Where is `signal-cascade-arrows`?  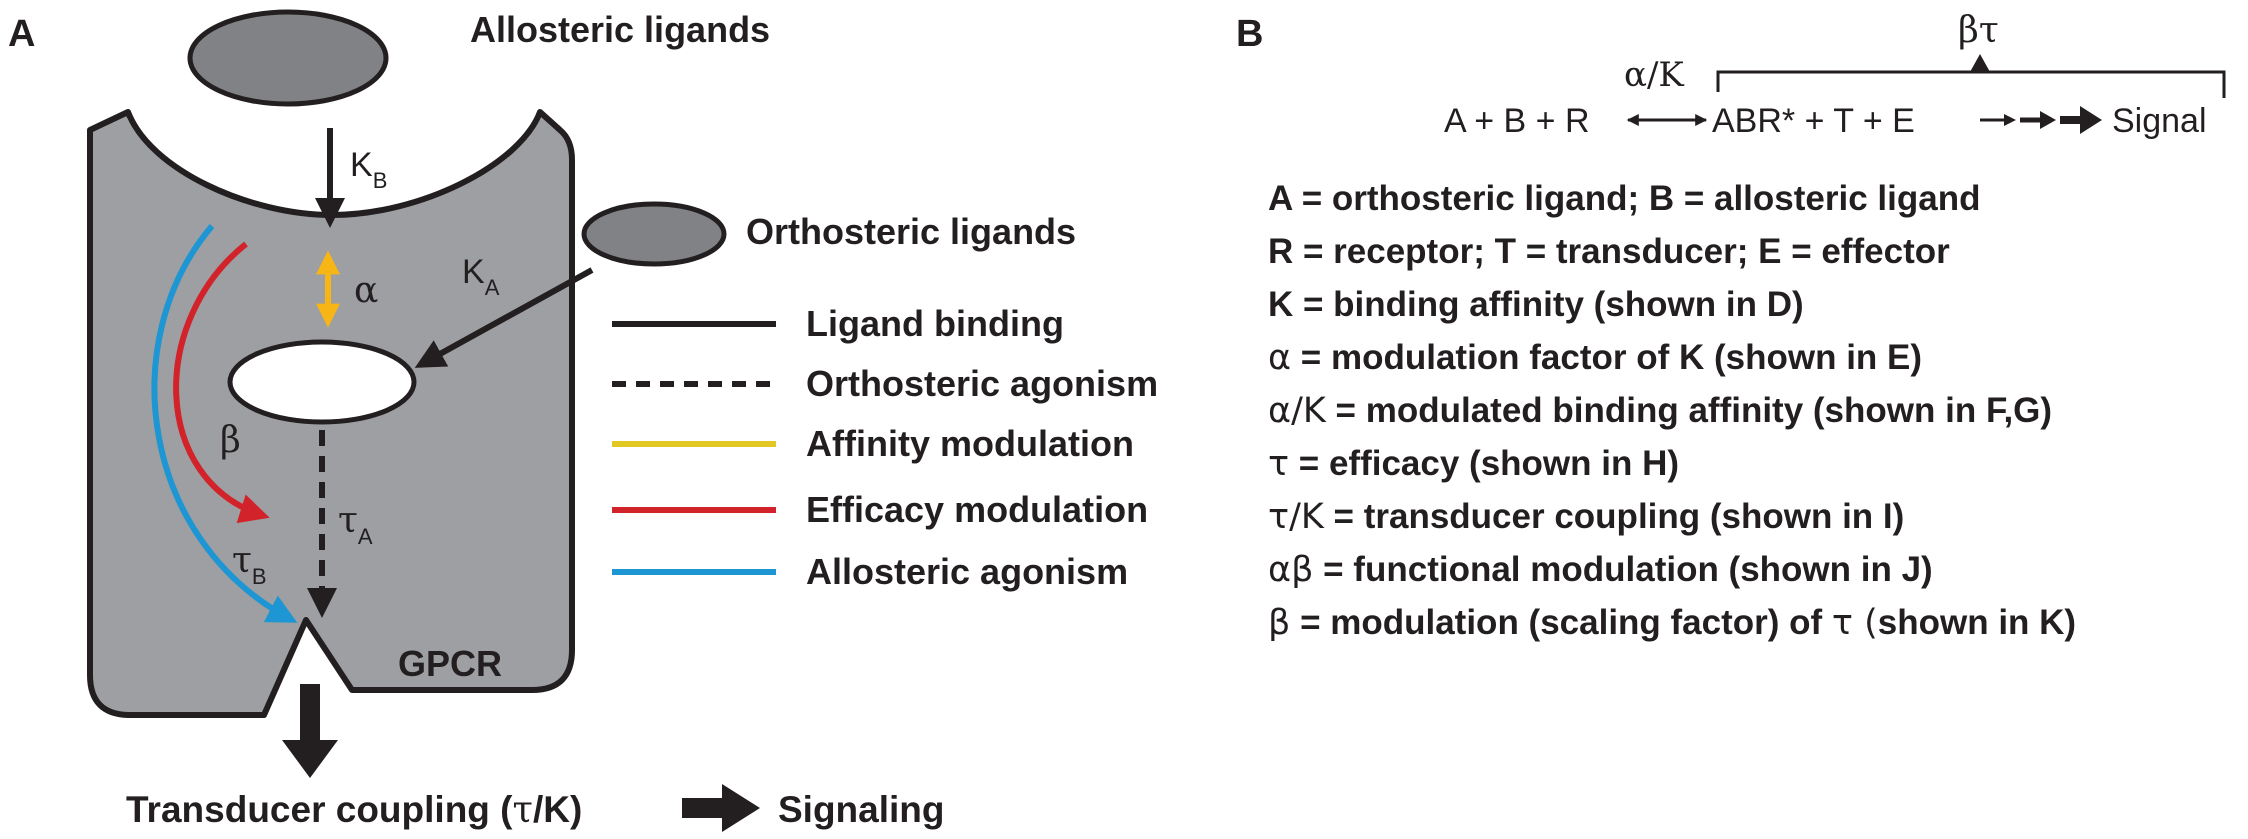
signal-cascade-arrows is located at coordinates (2041, 120).